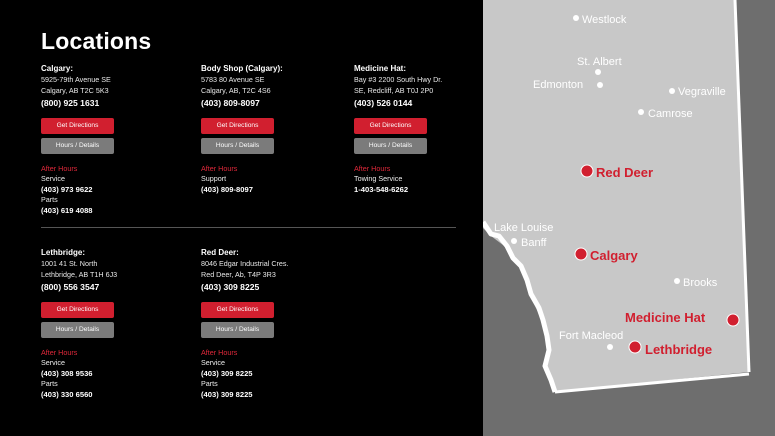  I want to click on address-line-2: Lethbridge, AB T1H 6J3, so click(79, 274).